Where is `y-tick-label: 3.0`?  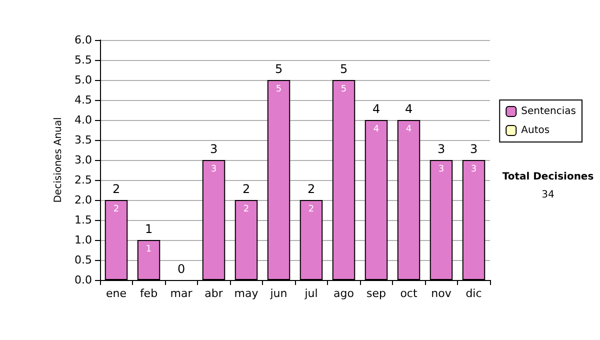 y-tick-label: 3.0 is located at coordinates (83, 160).